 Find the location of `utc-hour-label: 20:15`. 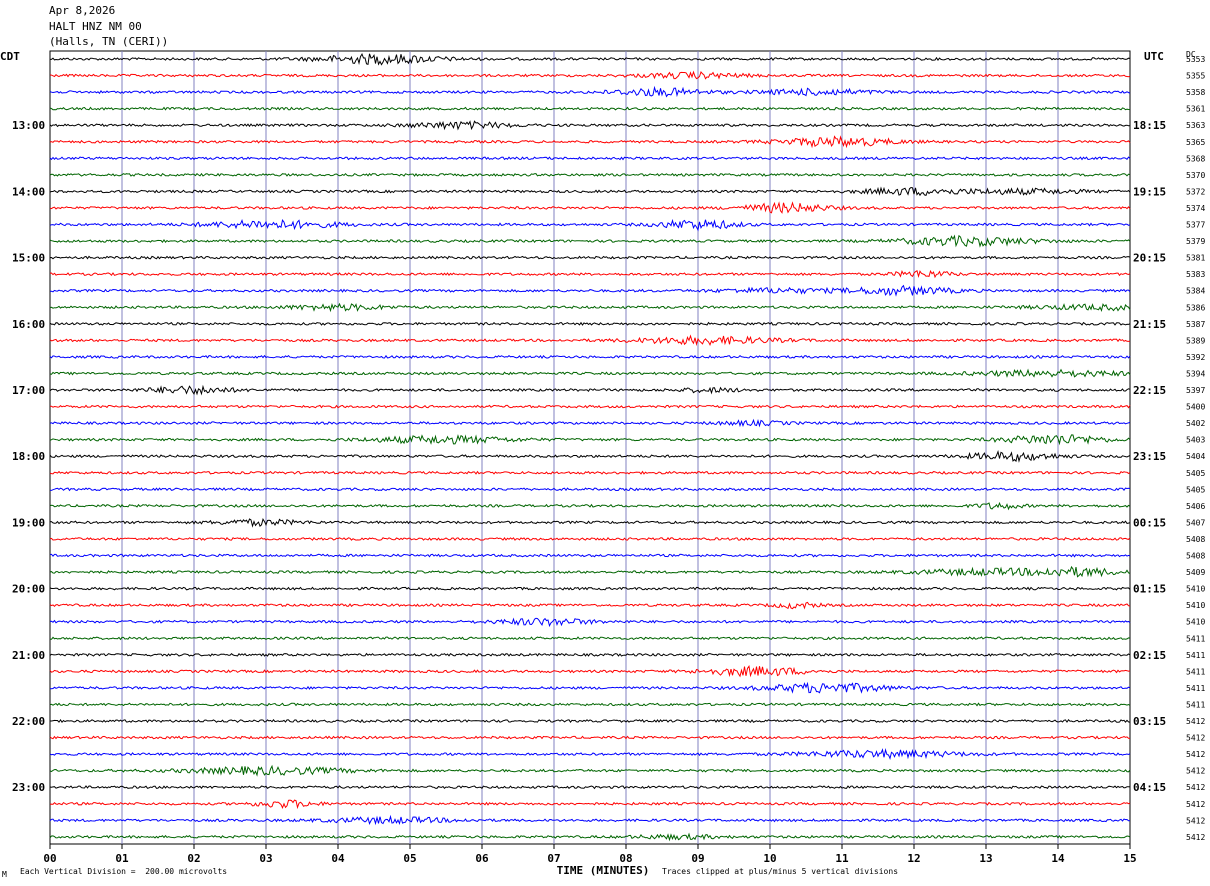

utc-hour-label: 20:15 is located at coordinates (1149, 258).